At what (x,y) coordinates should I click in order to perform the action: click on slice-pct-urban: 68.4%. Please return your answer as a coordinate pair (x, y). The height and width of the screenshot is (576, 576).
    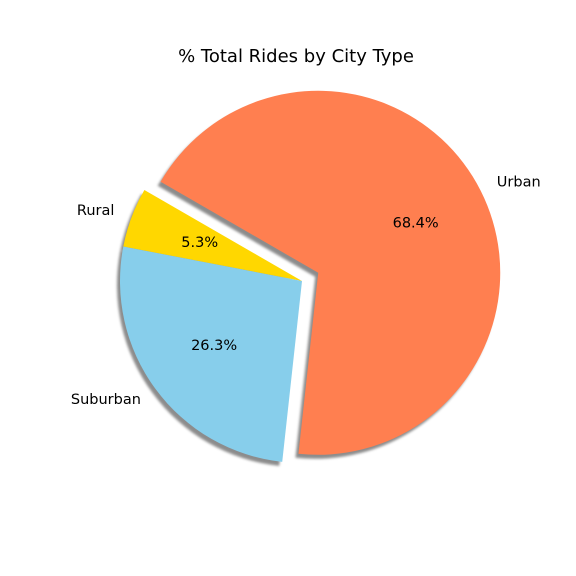
    Looking at the image, I should click on (416, 223).